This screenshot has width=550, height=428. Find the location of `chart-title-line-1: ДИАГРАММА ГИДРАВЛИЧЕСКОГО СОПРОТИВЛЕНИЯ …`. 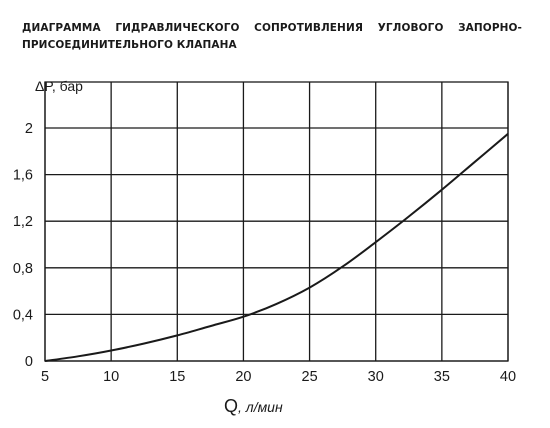

chart-title-line-1: ДИАГРАММА ГИДРАВЛИЧЕСКОГО СОПРОТИВЛЕНИЯ … is located at coordinates (272, 28).